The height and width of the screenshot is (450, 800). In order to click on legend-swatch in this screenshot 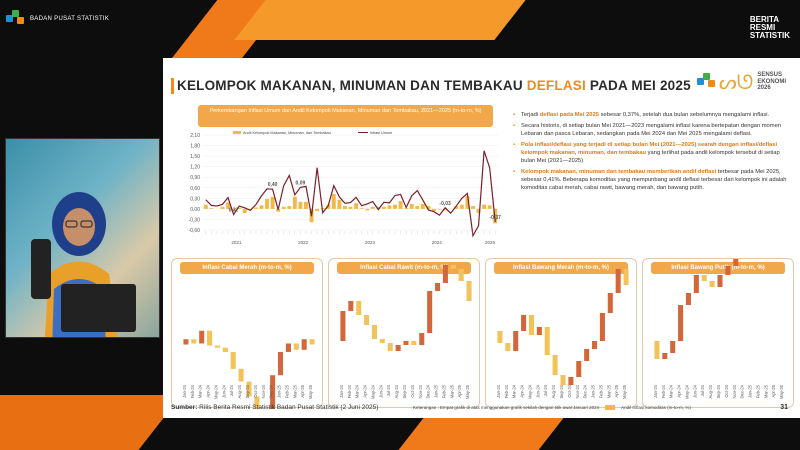, I will do `click(610, 407)`.